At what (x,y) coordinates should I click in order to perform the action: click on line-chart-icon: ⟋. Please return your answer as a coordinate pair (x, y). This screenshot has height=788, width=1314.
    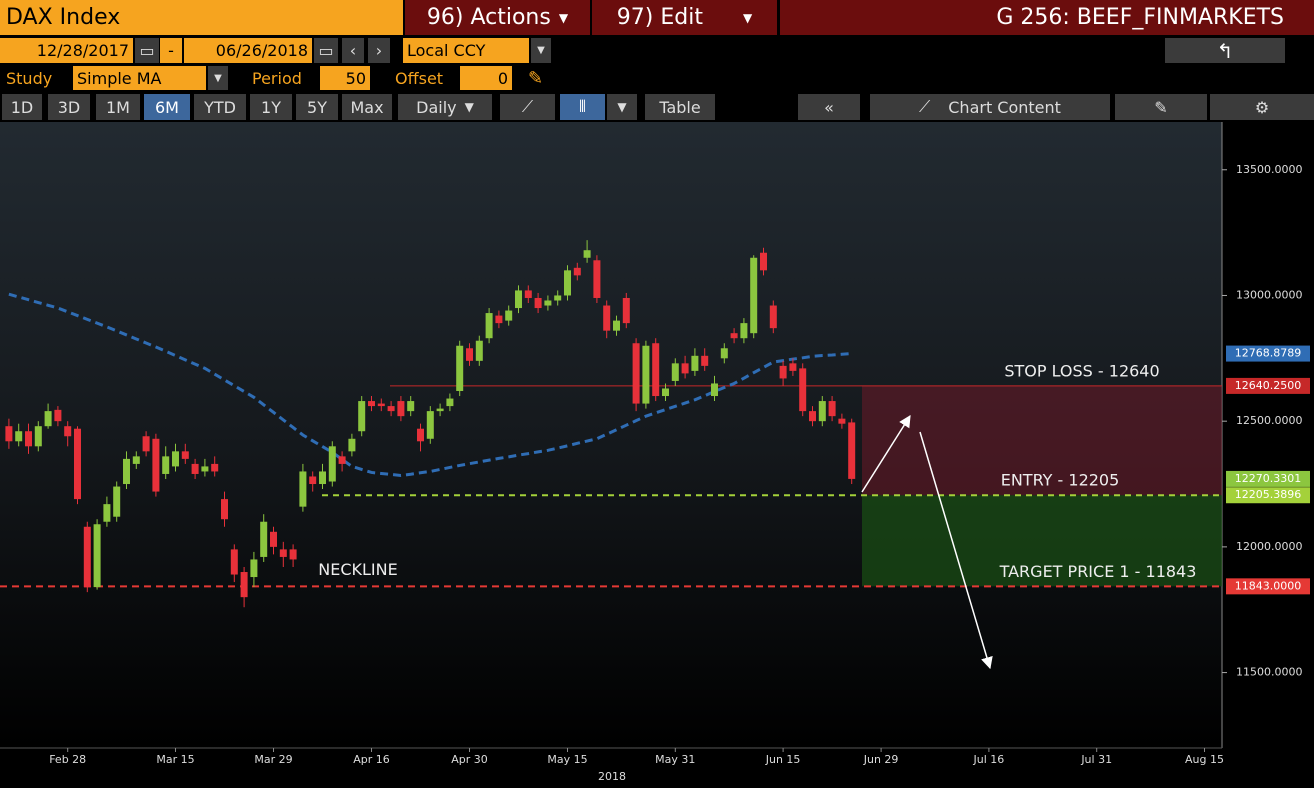
    Looking at the image, I should click on (527, 107).